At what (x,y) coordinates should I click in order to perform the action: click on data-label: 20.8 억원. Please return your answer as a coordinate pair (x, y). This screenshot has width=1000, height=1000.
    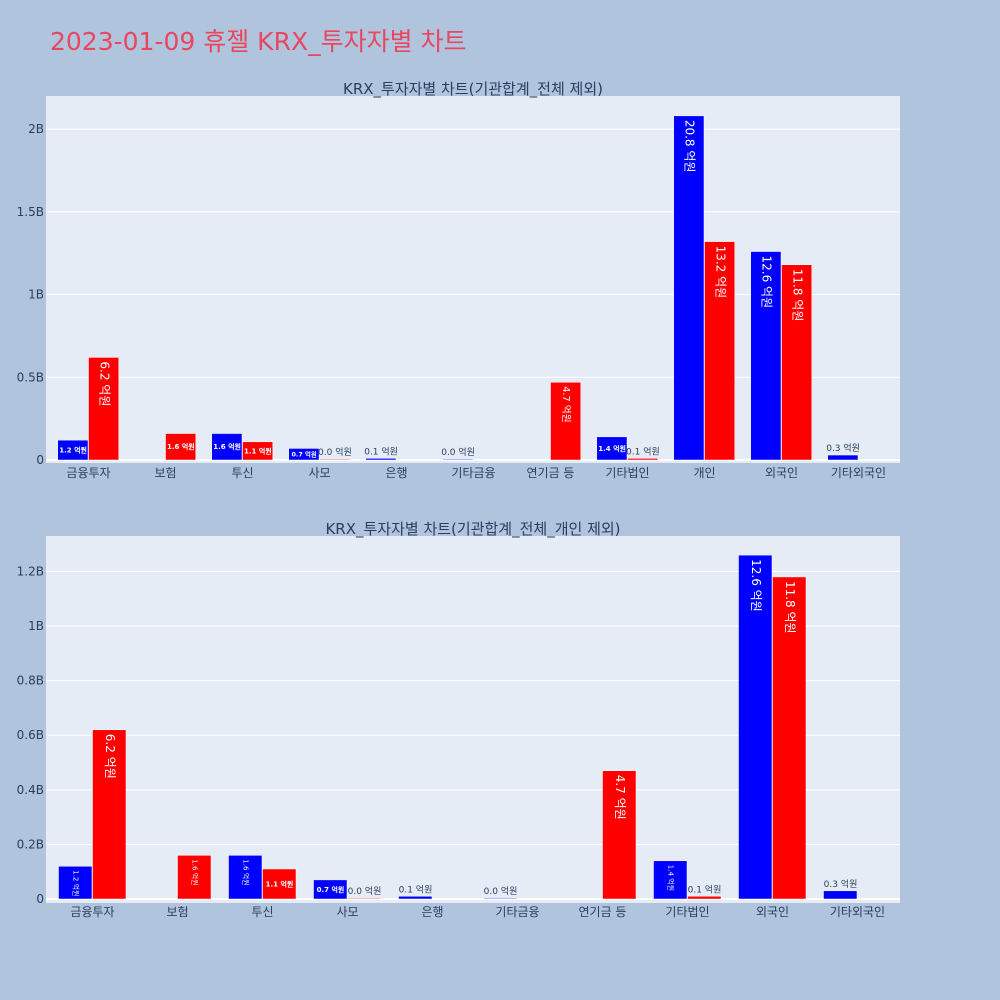
    Looking at the image, I should click on (690, 146).